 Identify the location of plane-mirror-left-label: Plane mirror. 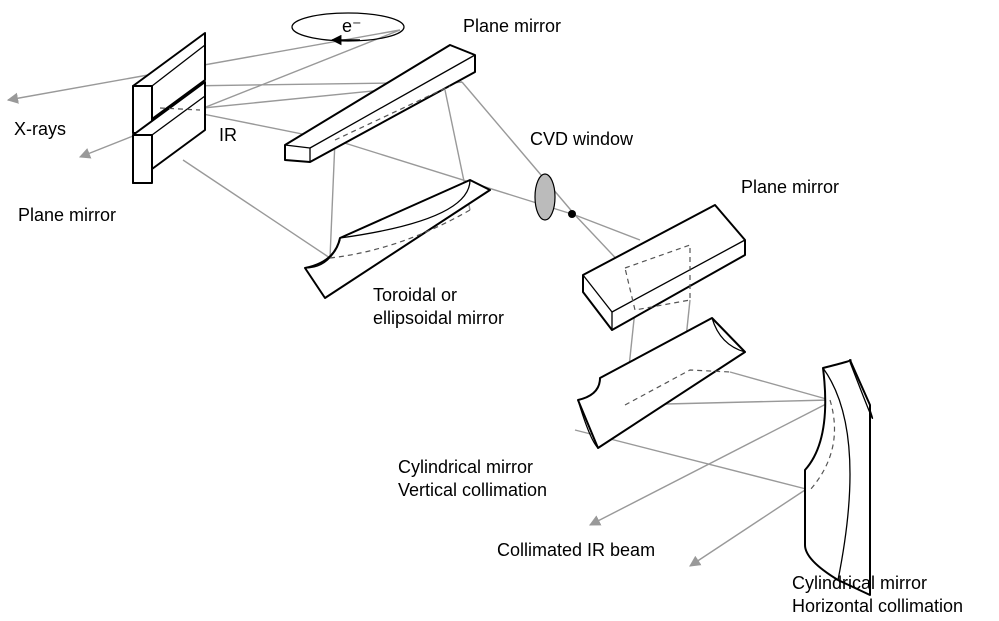
(67, 215).